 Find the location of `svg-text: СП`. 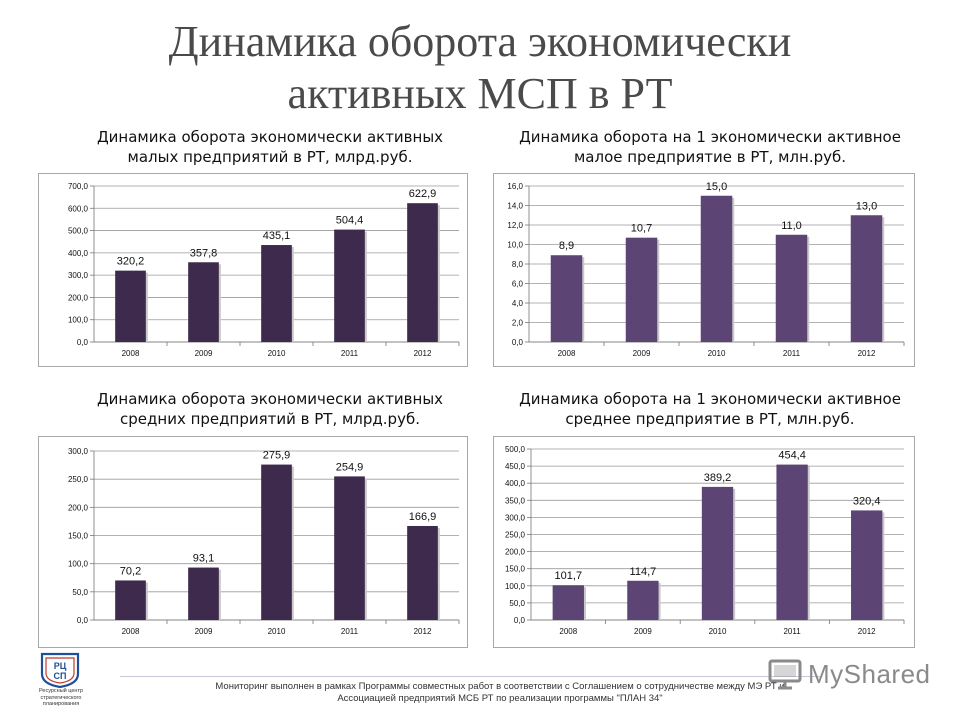

svg-text: СП is located at coordinates (60, 676).